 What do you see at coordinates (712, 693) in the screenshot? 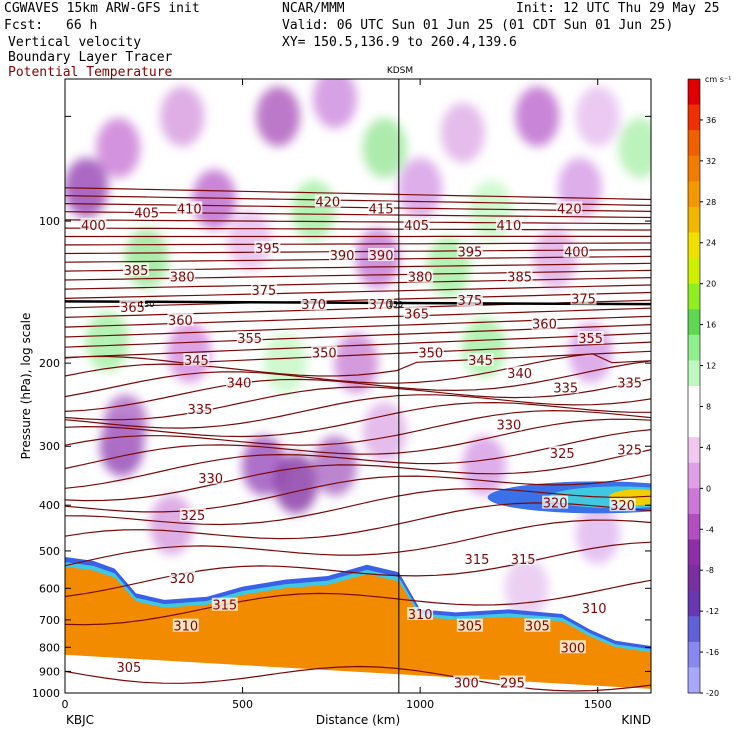
I see `colorbar-label: -20` at bounding box center [712, 693].